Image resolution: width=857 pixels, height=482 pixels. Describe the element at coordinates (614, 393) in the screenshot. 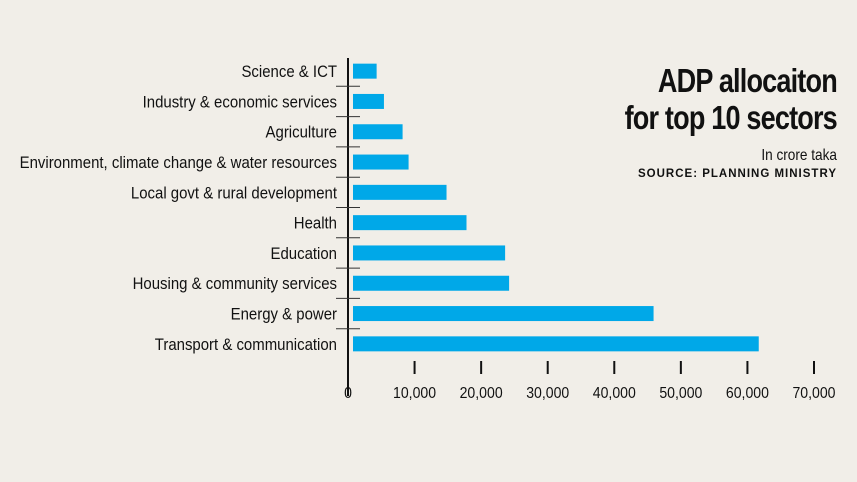

I see `x-tick-label: 40,000` at that location.